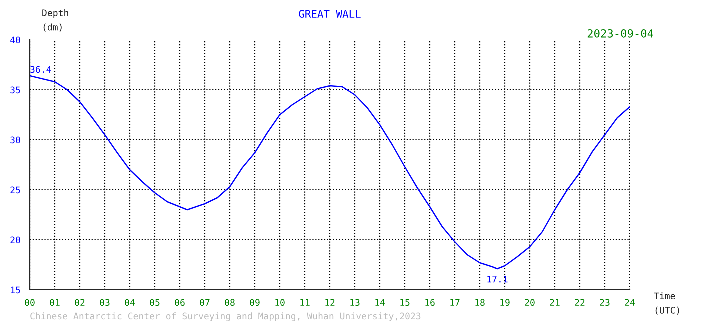  What do you see at coordinates (130, 302) in the screenshot?
I see `x-tick-label: 04` at bounding box center [130, 302].